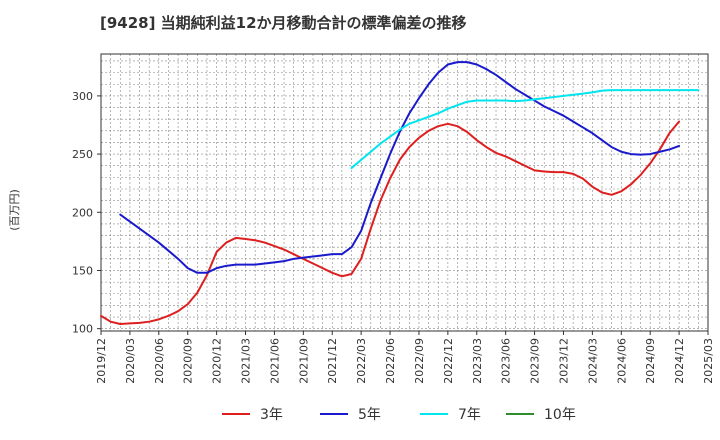  Describe the element at coordinates (708, 361) in the screenshot. I see `x-tick-label: 2025/03` at that location.